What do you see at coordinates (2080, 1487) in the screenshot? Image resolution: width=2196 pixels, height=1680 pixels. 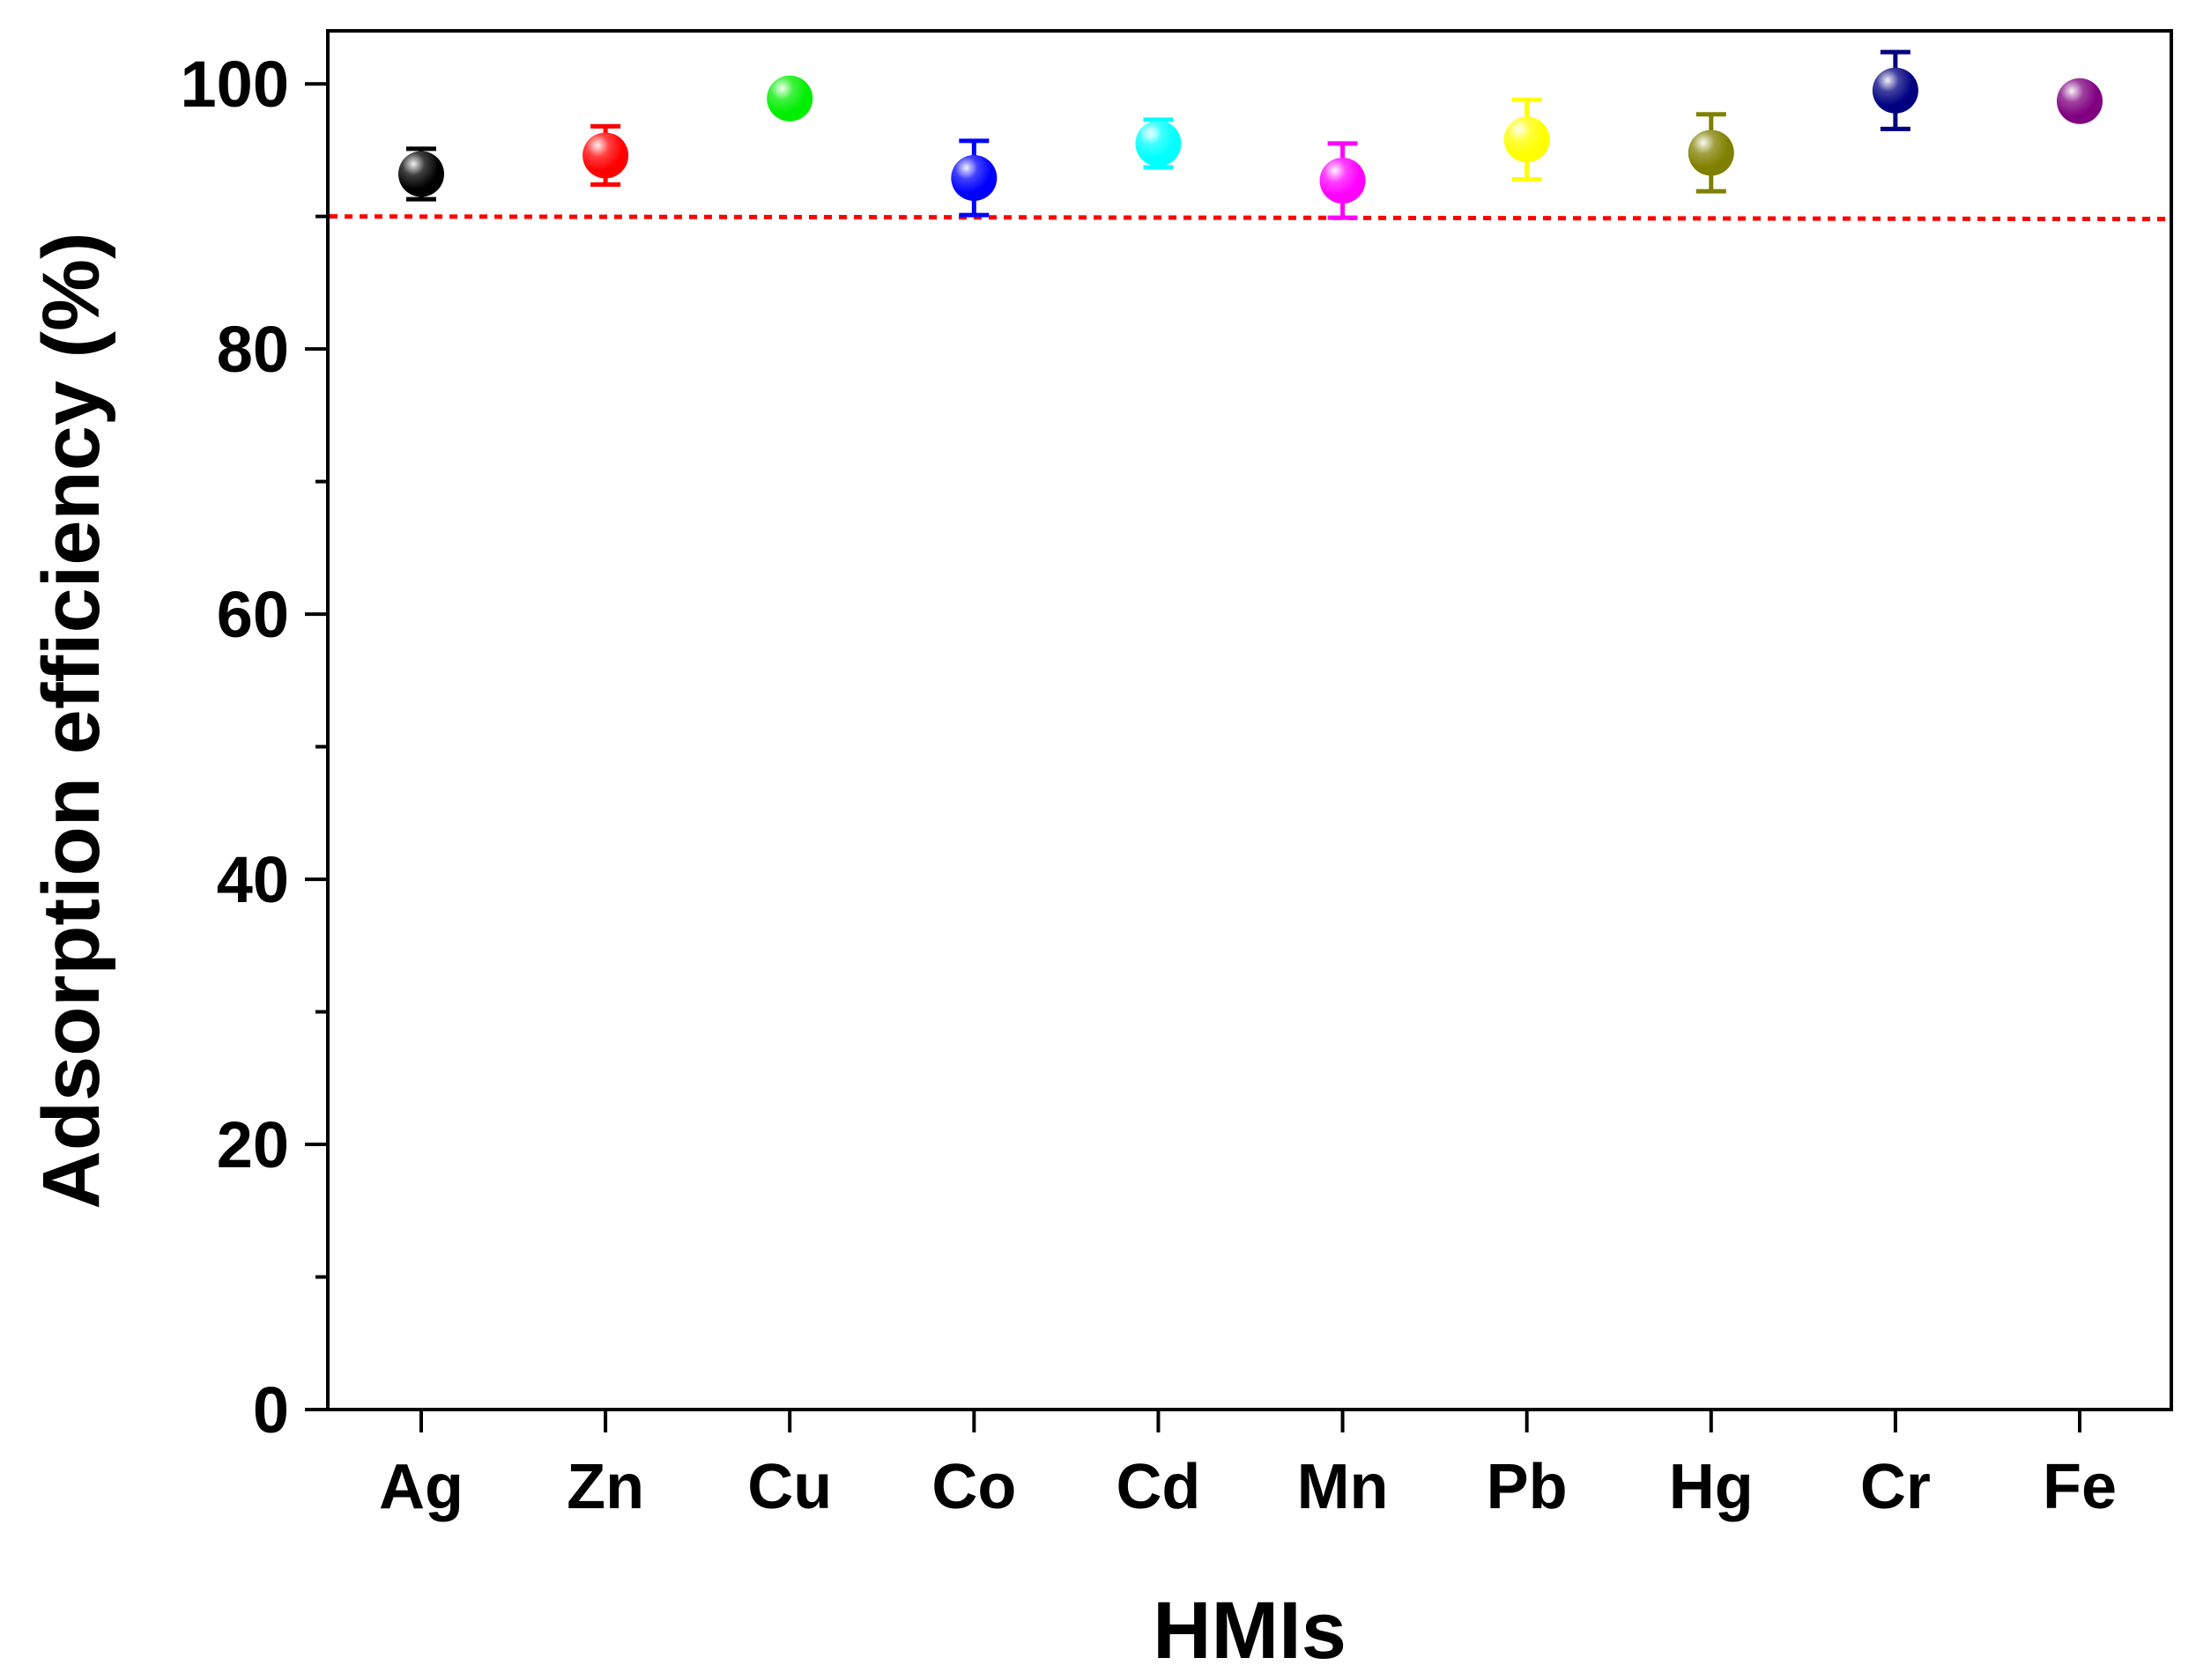 I see `x-tick-label-fe: Fe` at bounding box center [2080, 1487].